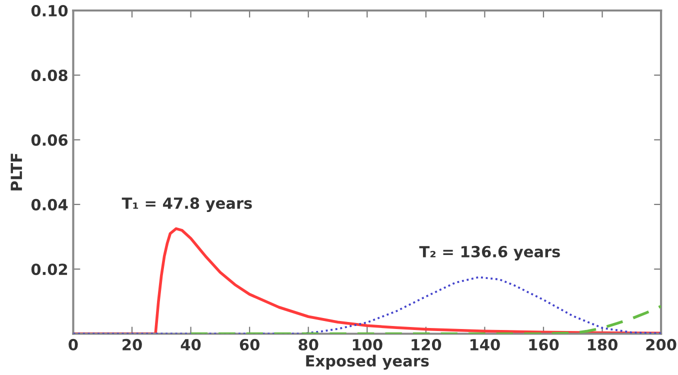 Image resolution: width=678 pixels, height=375 pixels. I want to click on x-axis-title: Exposed years, so click(367, 362).